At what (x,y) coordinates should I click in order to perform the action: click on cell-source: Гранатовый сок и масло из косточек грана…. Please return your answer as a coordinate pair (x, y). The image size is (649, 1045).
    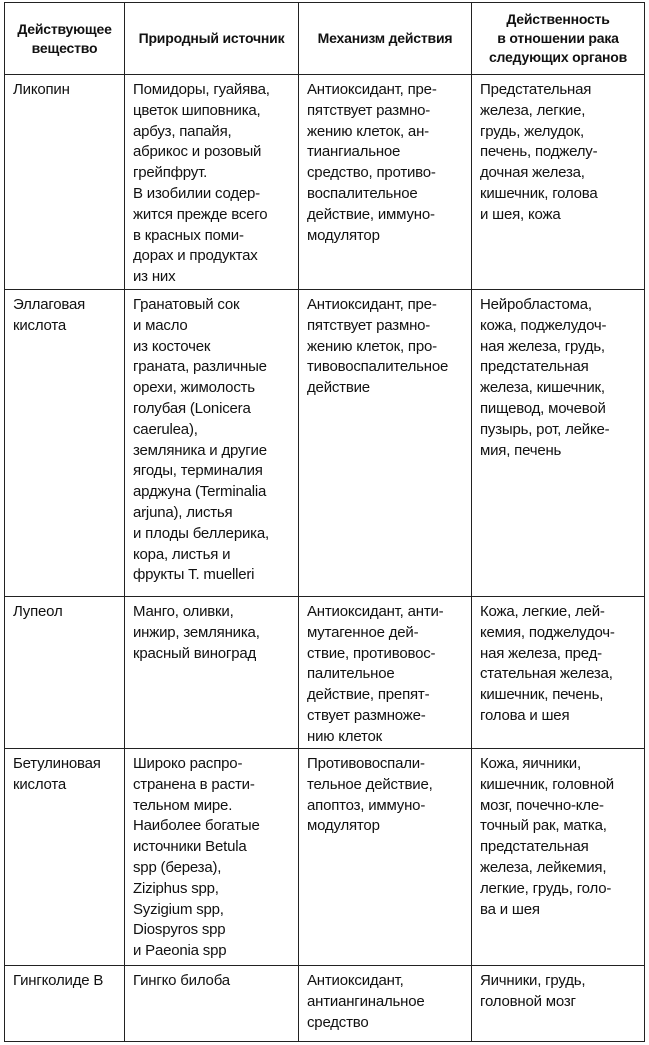
    Looking at the image, I should click on (211, 443).